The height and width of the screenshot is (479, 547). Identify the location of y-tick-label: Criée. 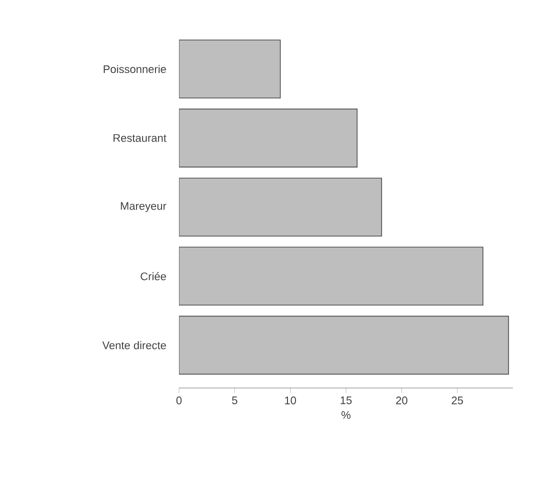
(153, 276).